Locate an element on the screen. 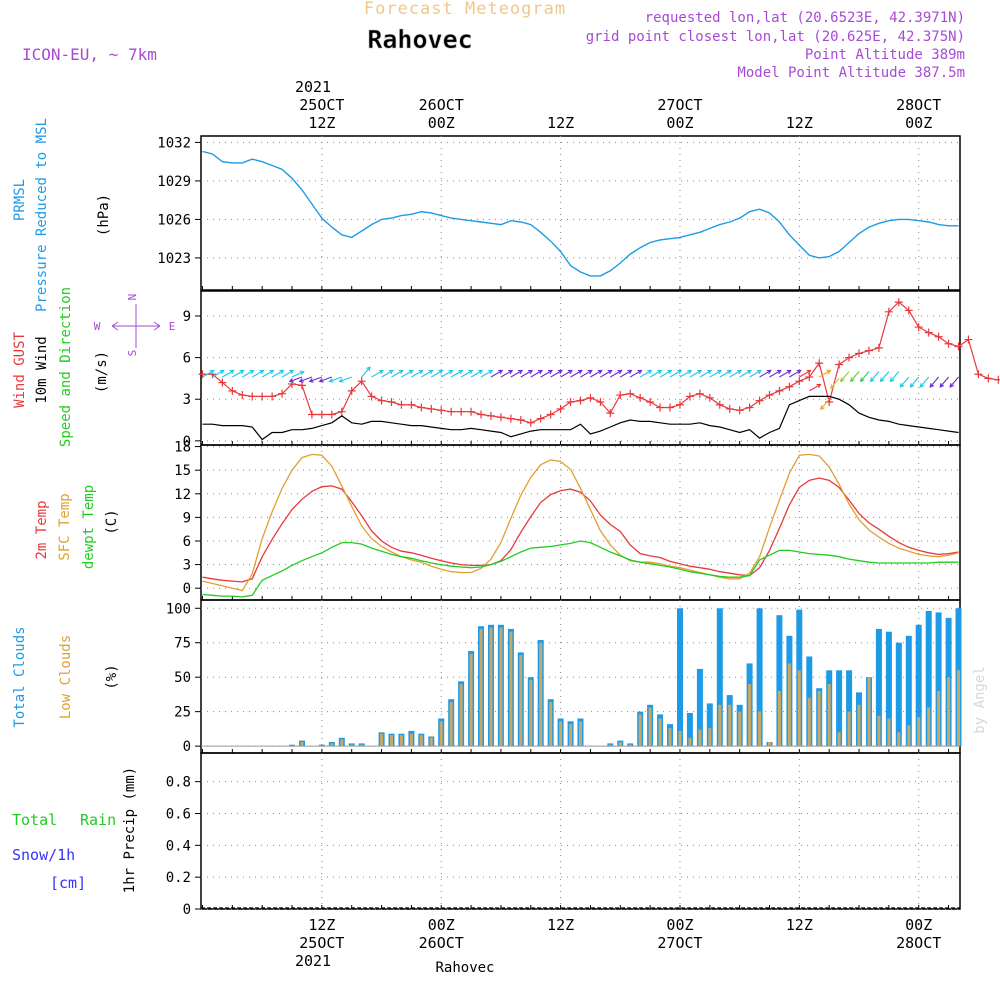 The height and width of the screenshot is (1004, 1000). precip-unit: 1hr Precip (mm) is located at coordinates (130, 830).